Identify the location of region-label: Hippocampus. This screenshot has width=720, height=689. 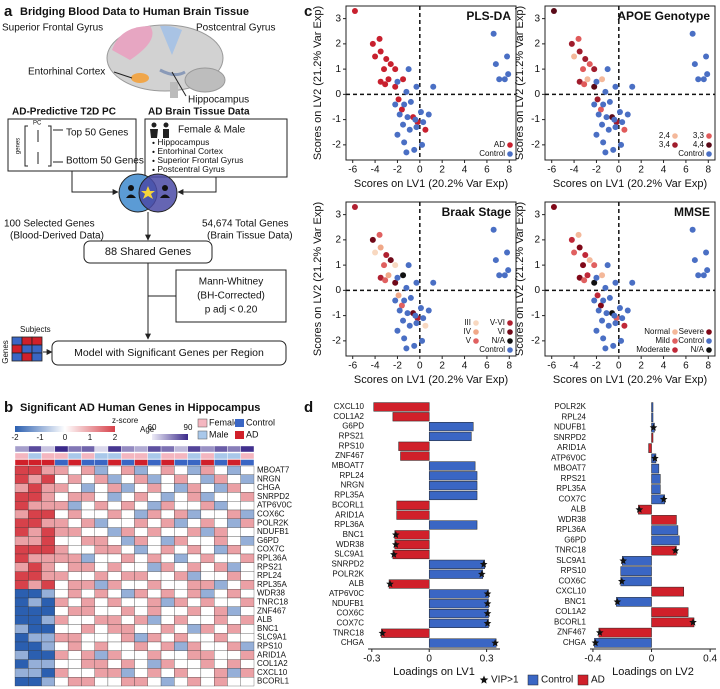
(218, 100).